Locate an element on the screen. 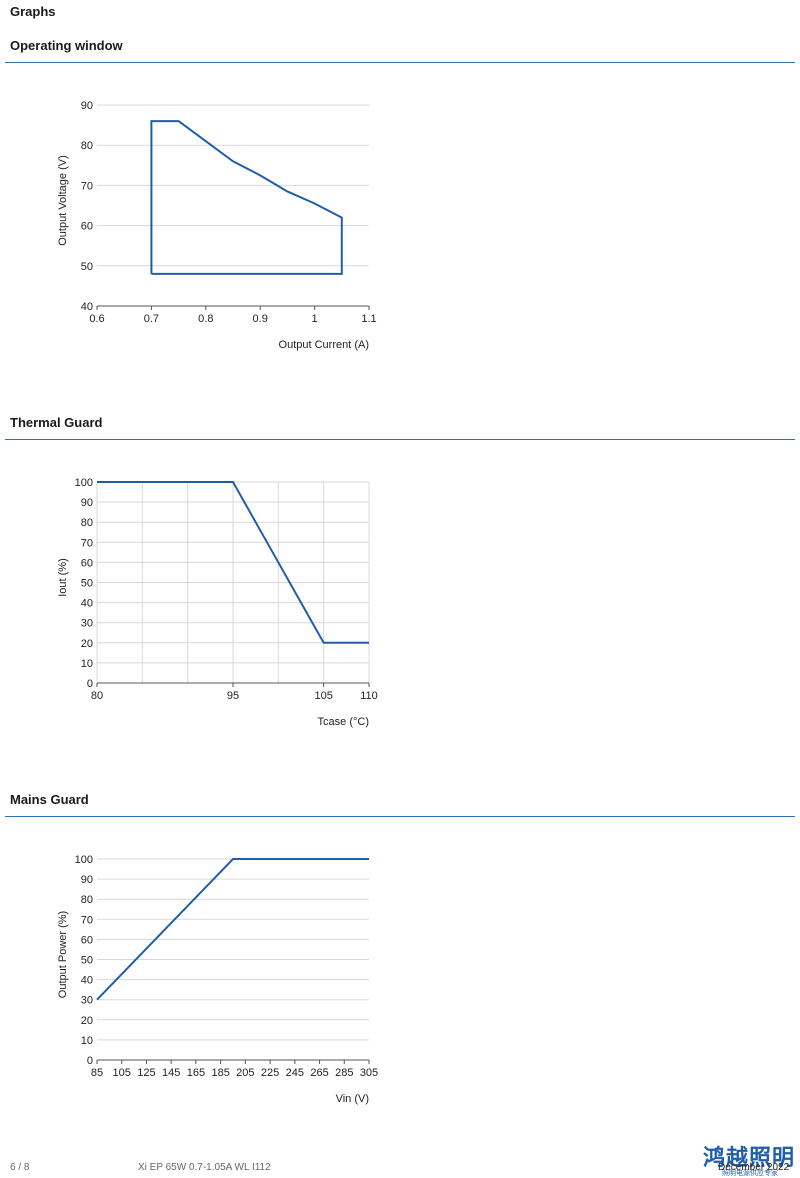 Image resolution: width=800 pixels, height=1178 pixels. x-tick-label: 110 is located at coordinates (369, 696).